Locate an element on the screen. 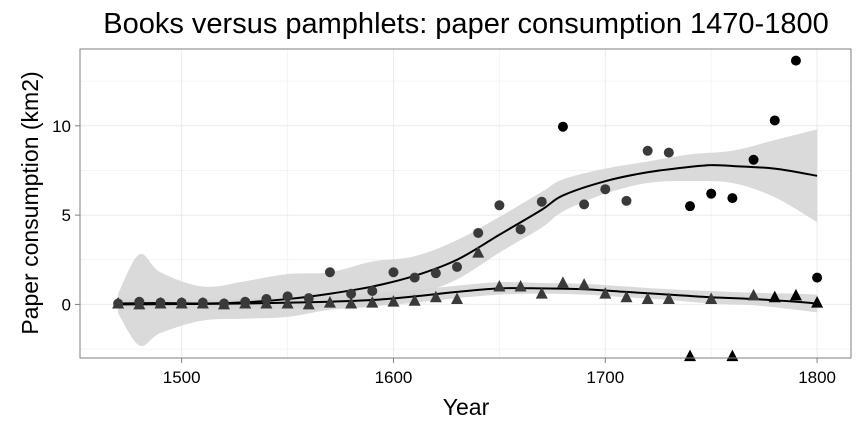 This screenshot has height=437, width=864. y-axis-label: Paper consumption (km2) is located at coordinates (30, 202).